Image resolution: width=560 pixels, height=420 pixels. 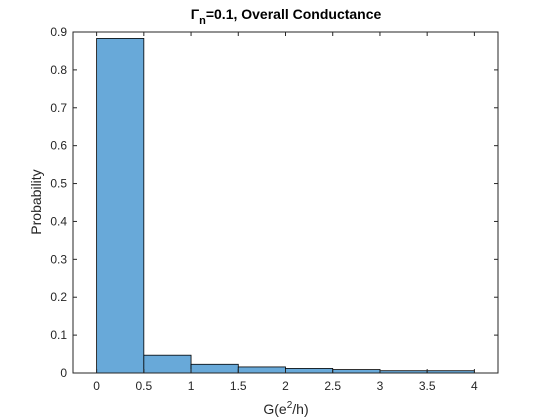 I want to click on chart-title: Γn=0.1, Overall Conductance, so click(x=286, y=16).